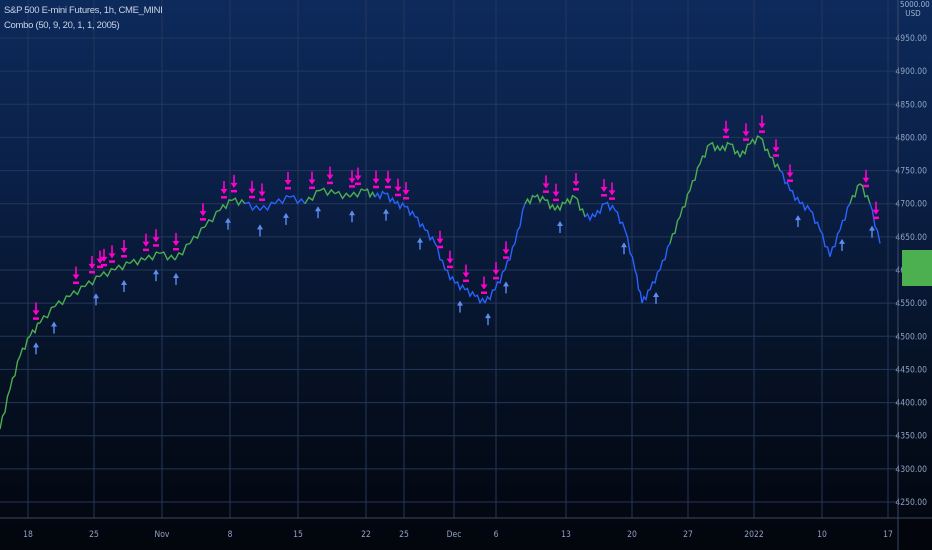 The image size is (932, 550). Describe the element at coordinates (915, 4) in the screenshot. I see `price-scale-top-label: 5000.00` at that location.